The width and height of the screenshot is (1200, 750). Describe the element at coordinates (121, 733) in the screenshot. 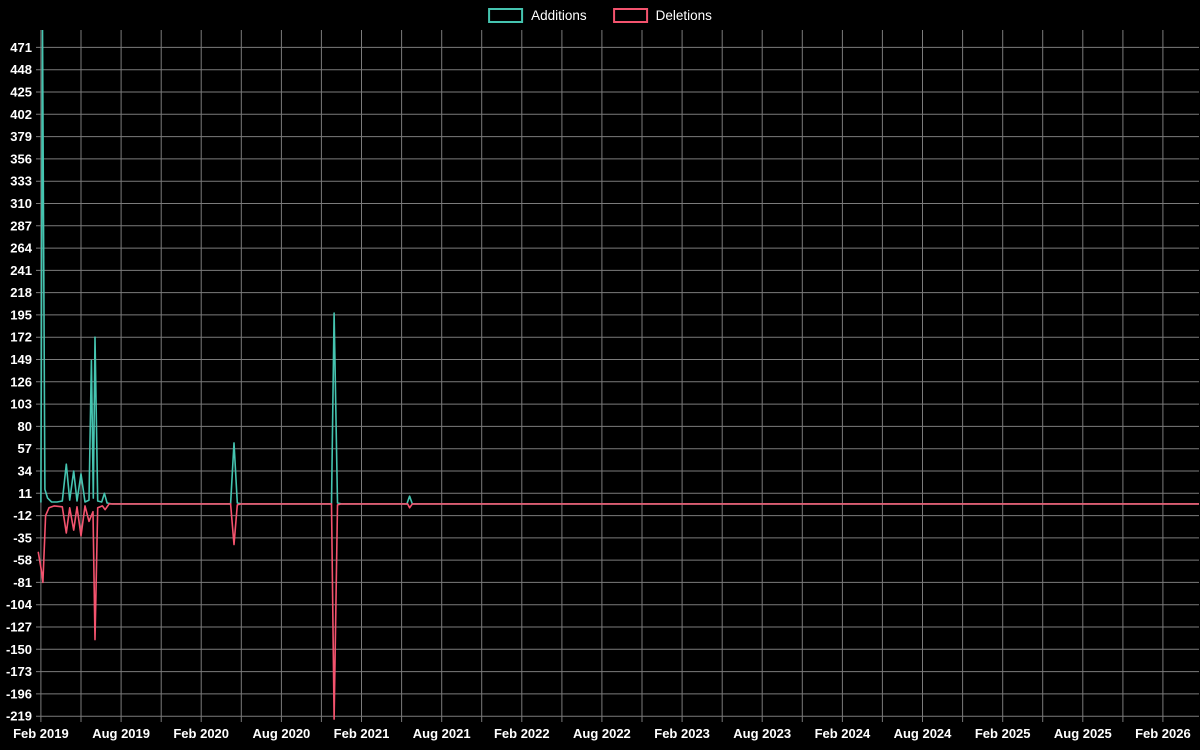

I see `svg-text: Aug 2019` at that location.